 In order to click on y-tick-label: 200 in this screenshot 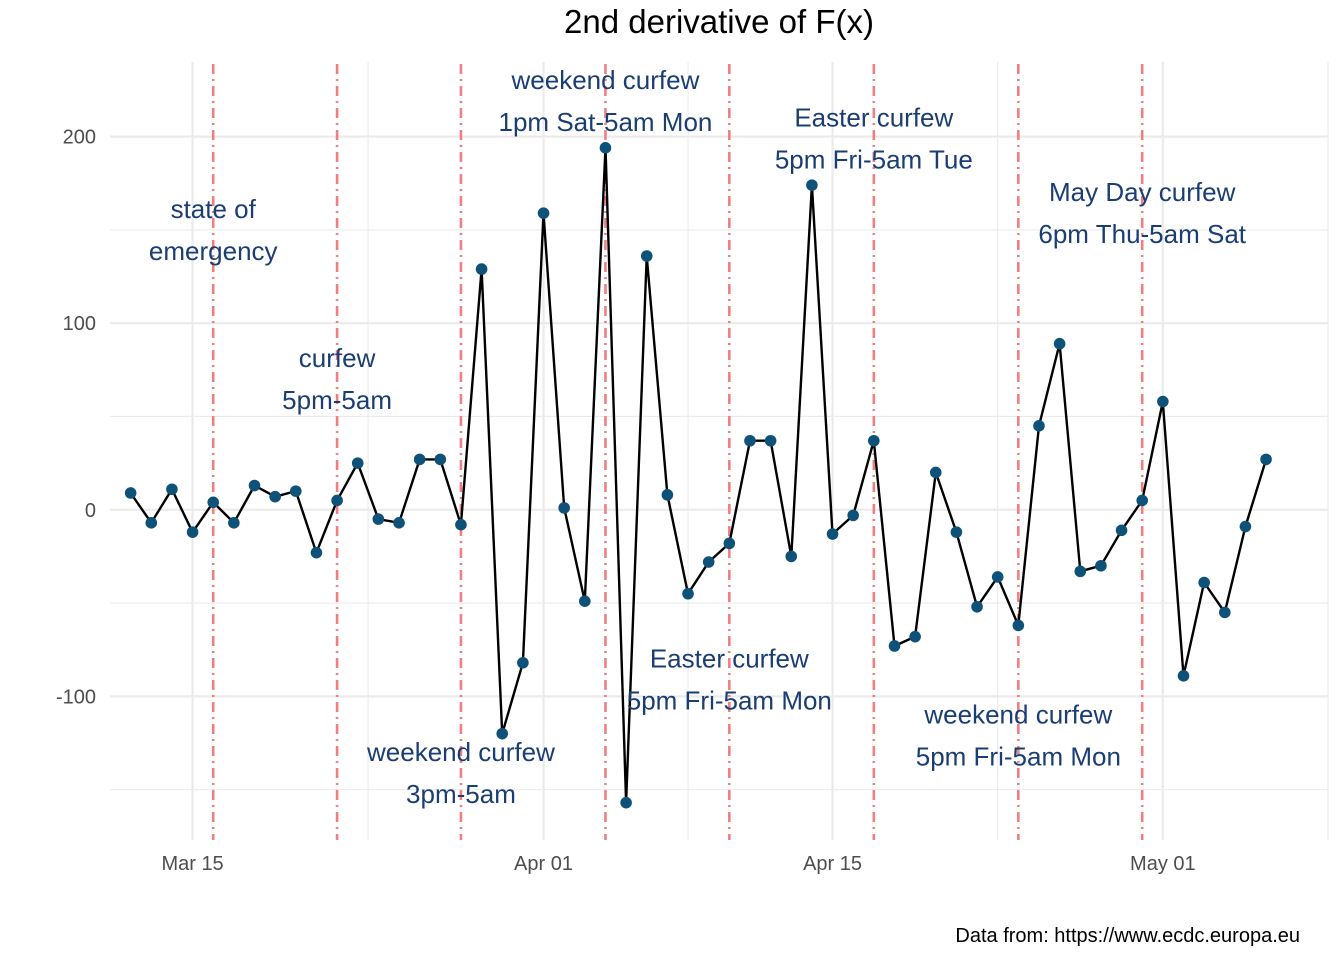, I will do `click(79, 138)`.